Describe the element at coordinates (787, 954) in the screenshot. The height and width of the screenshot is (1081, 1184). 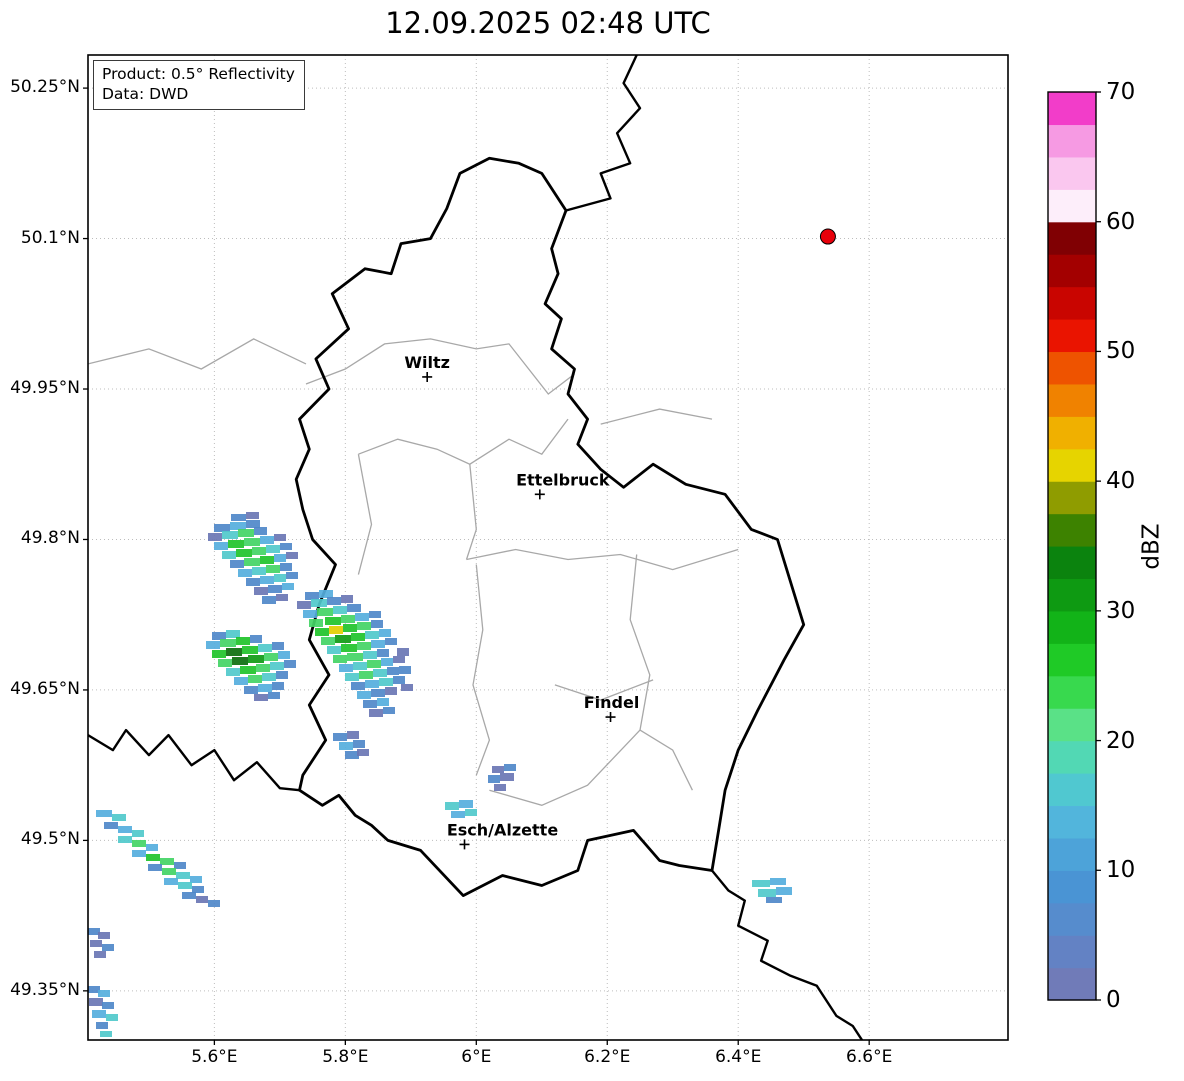
I see `country-border-france-germany` at that location.